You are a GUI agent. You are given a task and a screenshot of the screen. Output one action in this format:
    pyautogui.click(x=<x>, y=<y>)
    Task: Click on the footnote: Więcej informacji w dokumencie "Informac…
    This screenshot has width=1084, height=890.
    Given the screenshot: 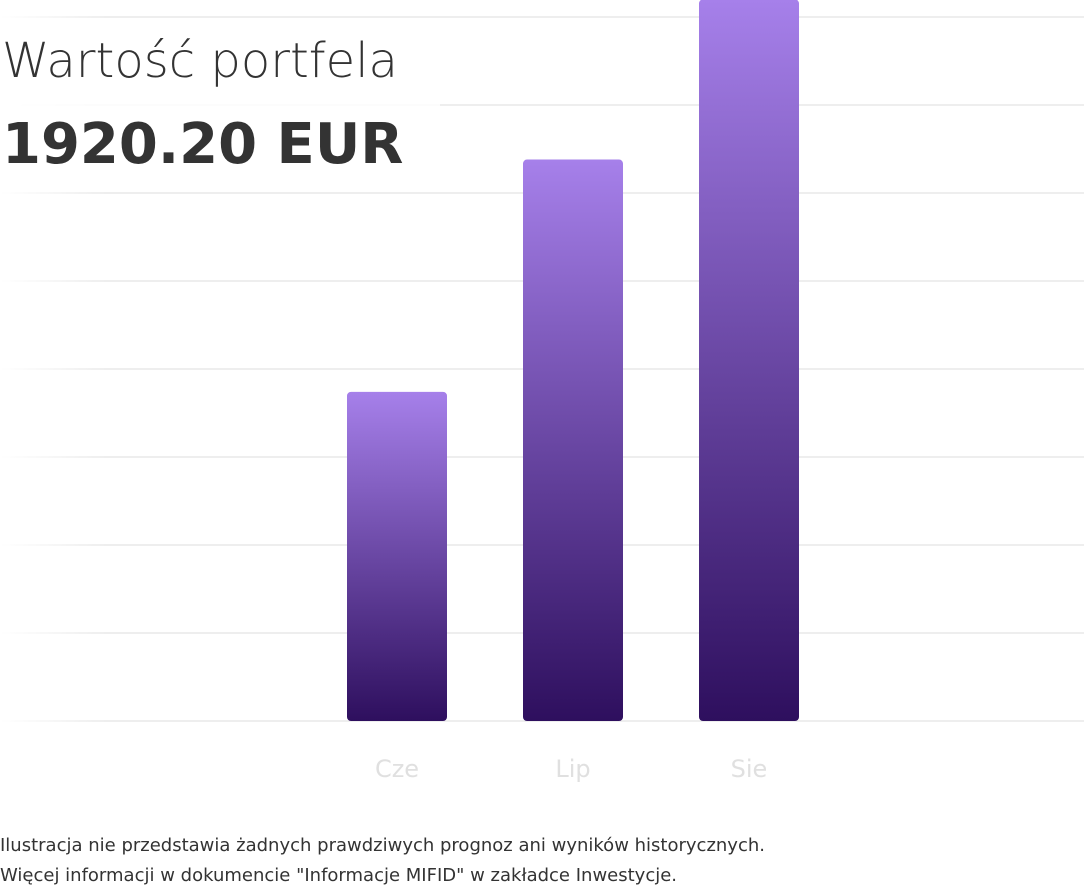 What is the action you would take?
    pyautogui.click(x=338, y=875)
    